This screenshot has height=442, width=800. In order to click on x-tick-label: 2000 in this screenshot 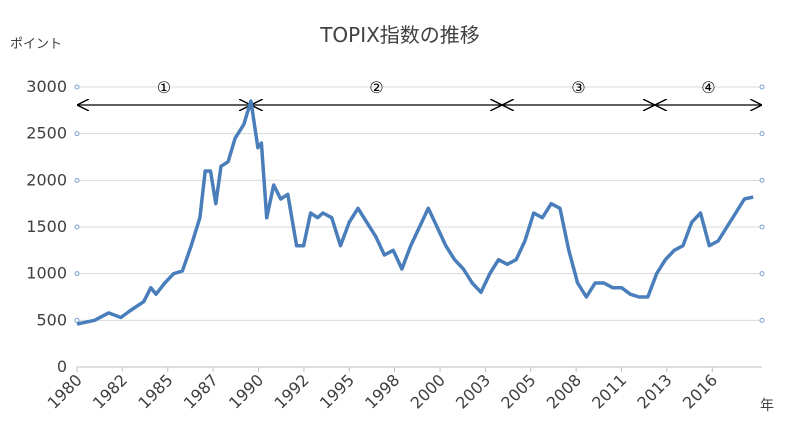, I will do `click(428, 391)`.